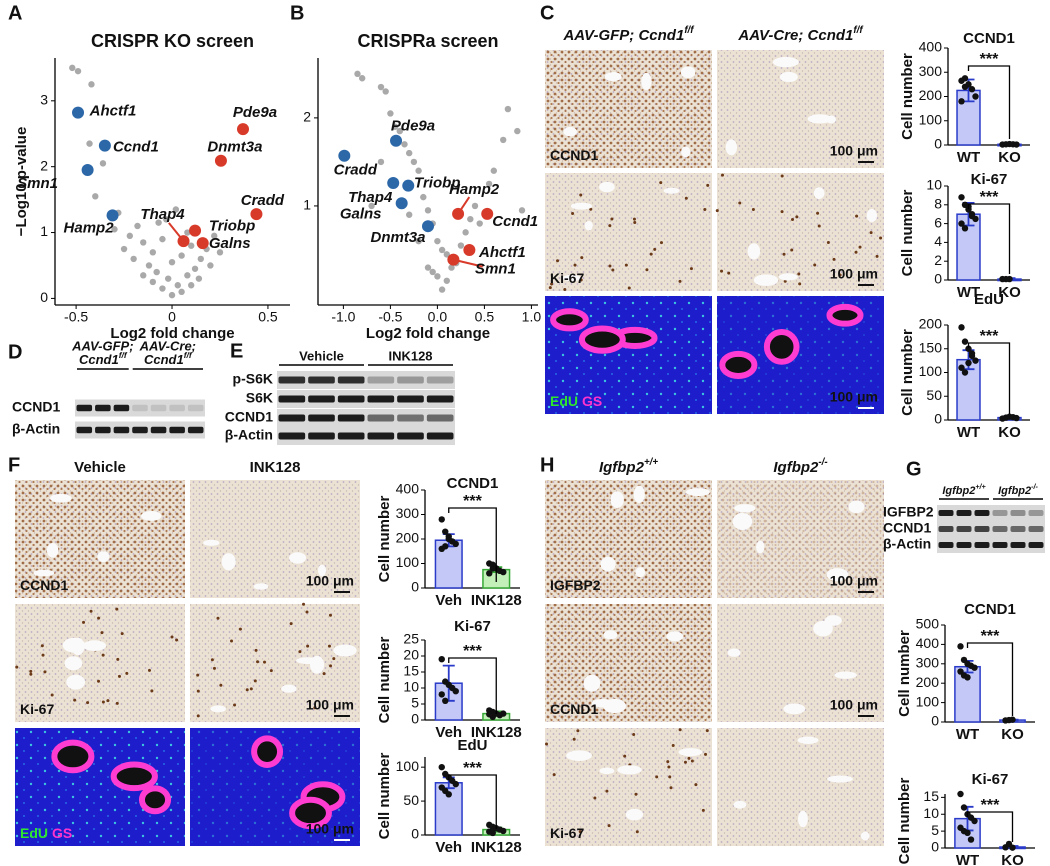 This screenshot has height=866, width=1050. Describe the element at coordinates (980, 487) in the screenshot. I see `blot-header-sup: +/+` at that location.